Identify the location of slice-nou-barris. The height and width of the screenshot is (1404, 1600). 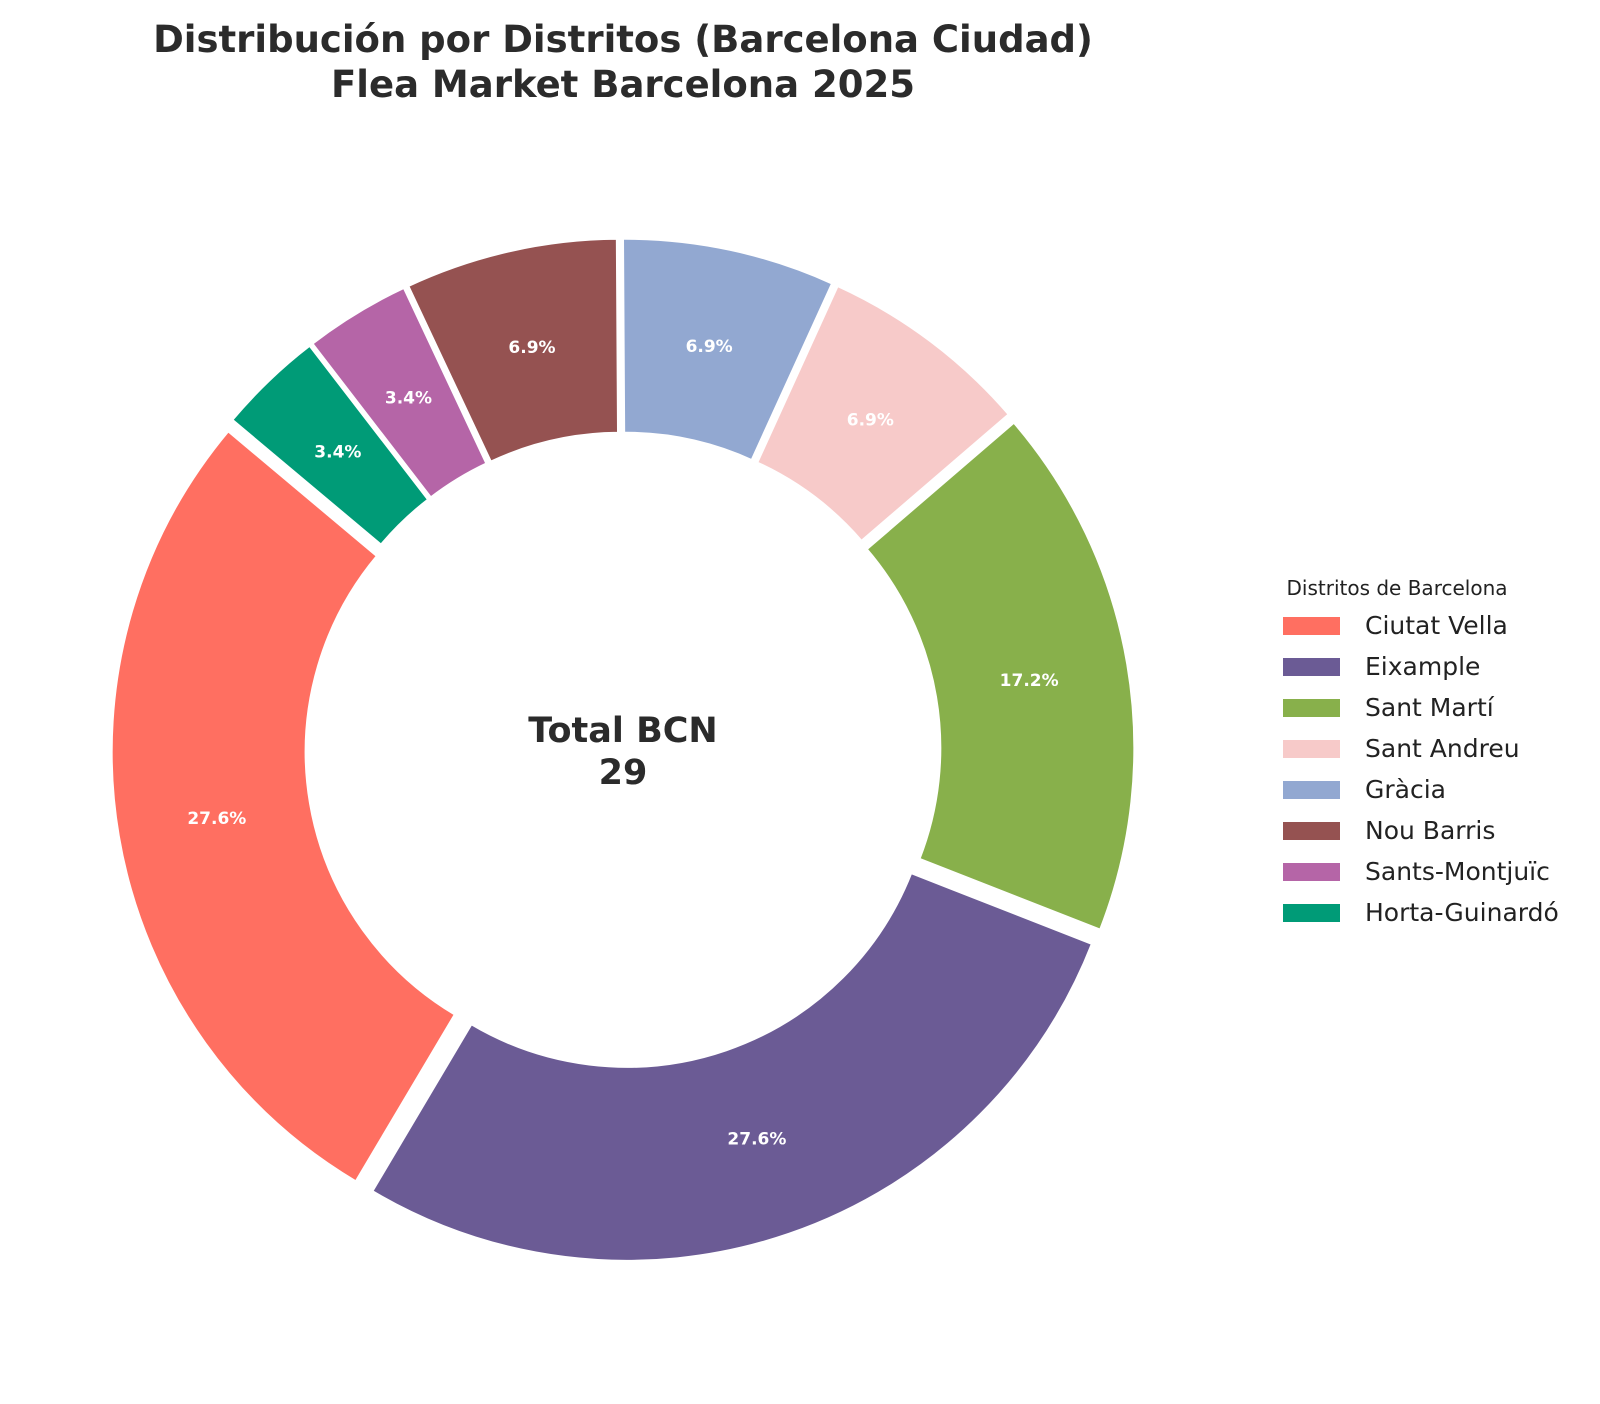
(513, 350).